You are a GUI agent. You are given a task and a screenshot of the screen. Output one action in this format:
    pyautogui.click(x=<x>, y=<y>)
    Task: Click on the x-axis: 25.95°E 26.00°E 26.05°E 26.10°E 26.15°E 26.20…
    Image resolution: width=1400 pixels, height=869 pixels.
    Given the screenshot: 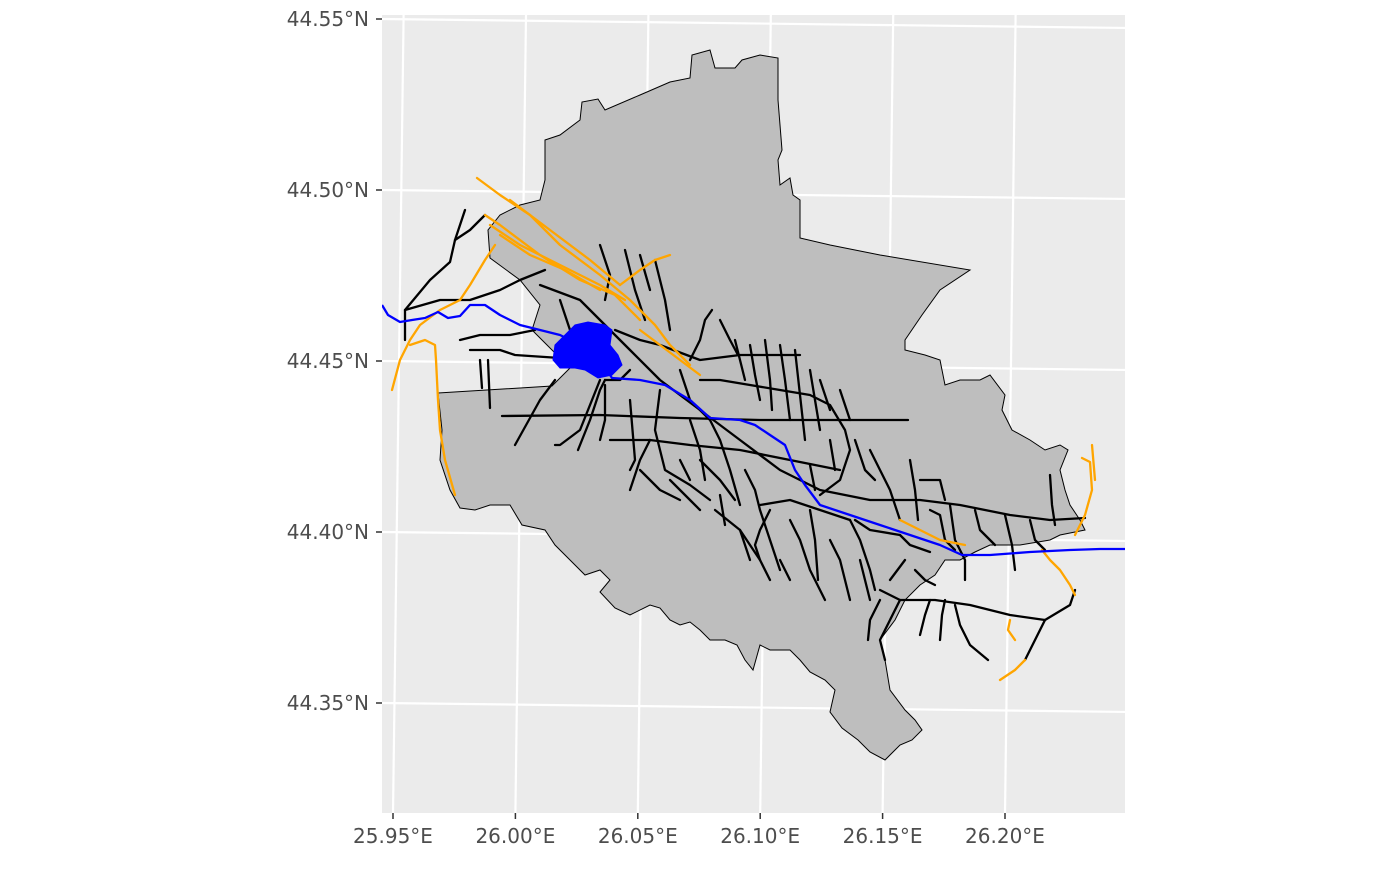 What is the action you would take?
    pyautogui.click(x=699, y=830)
    